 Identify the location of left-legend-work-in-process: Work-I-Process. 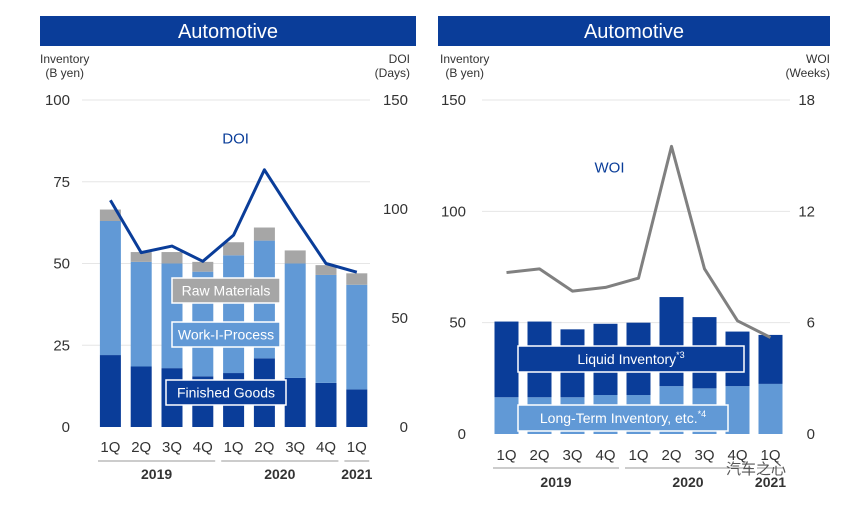
(226, 335).